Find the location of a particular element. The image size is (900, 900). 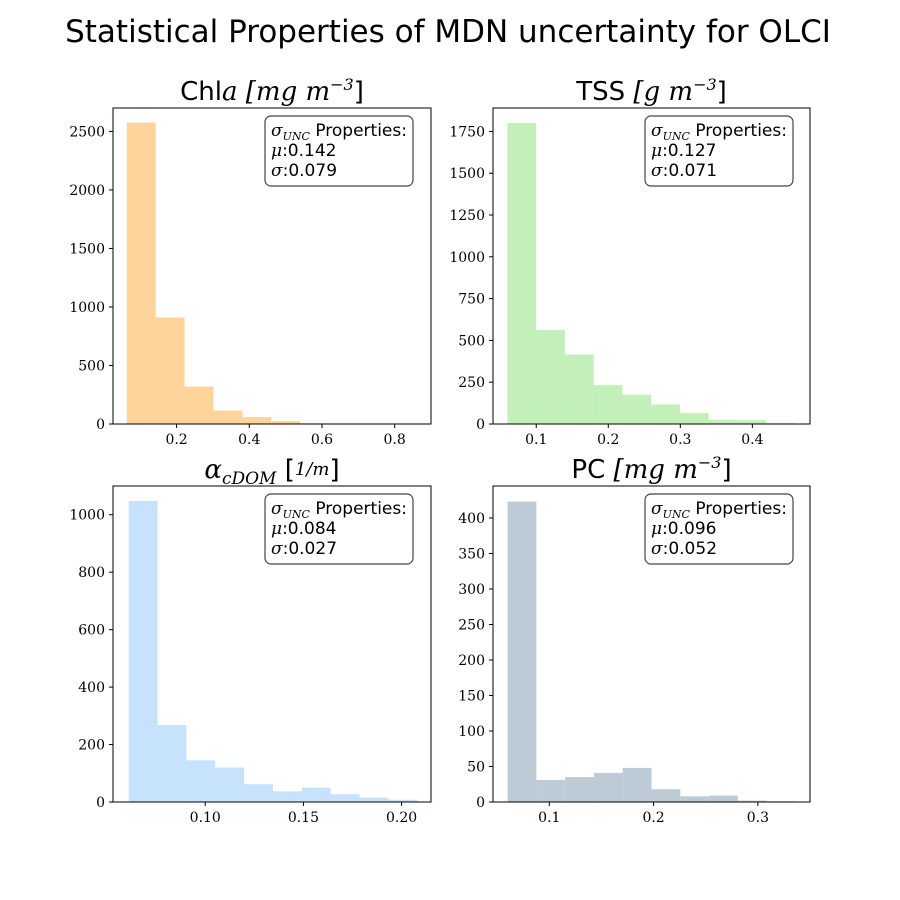

stats-std: σ:0.027 is located at coordinates (304, 549).